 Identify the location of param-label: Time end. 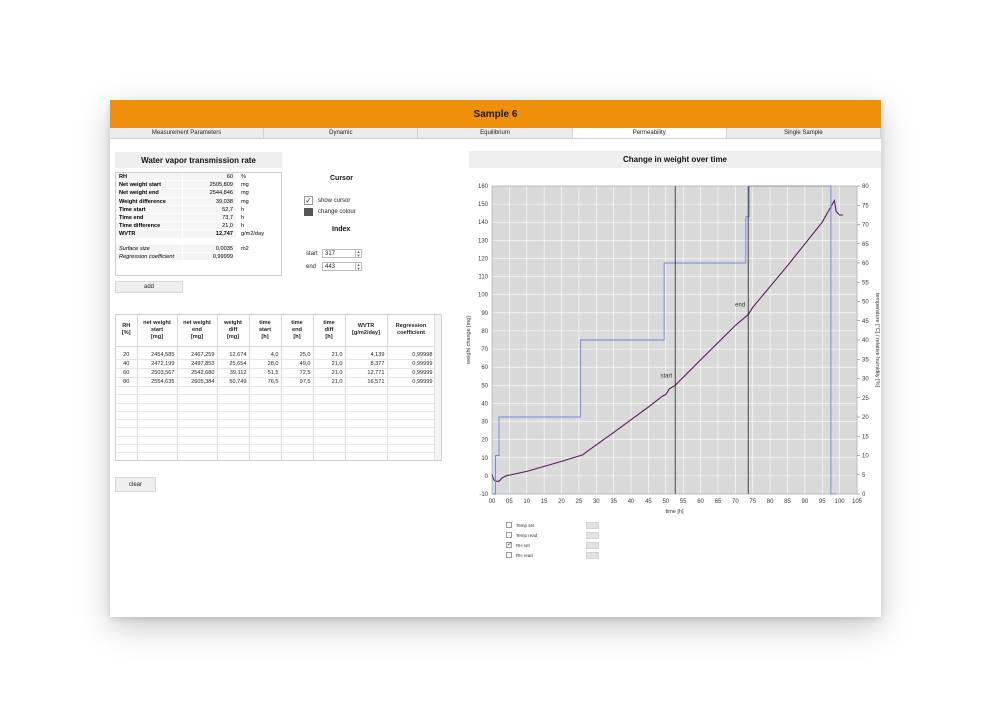
(149, 218).